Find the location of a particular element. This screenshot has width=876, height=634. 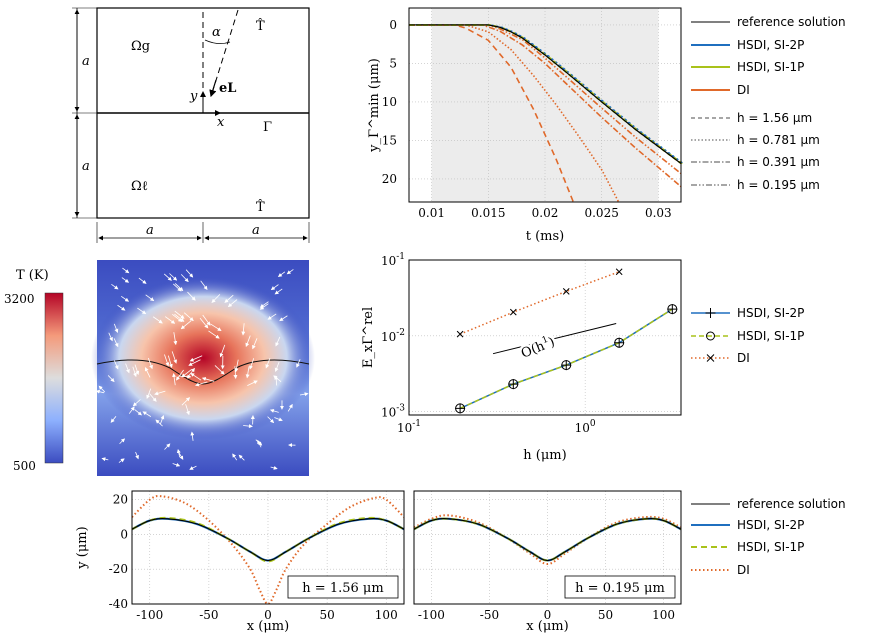

x-tick-label: 100 is located at coordinates (663, 615).